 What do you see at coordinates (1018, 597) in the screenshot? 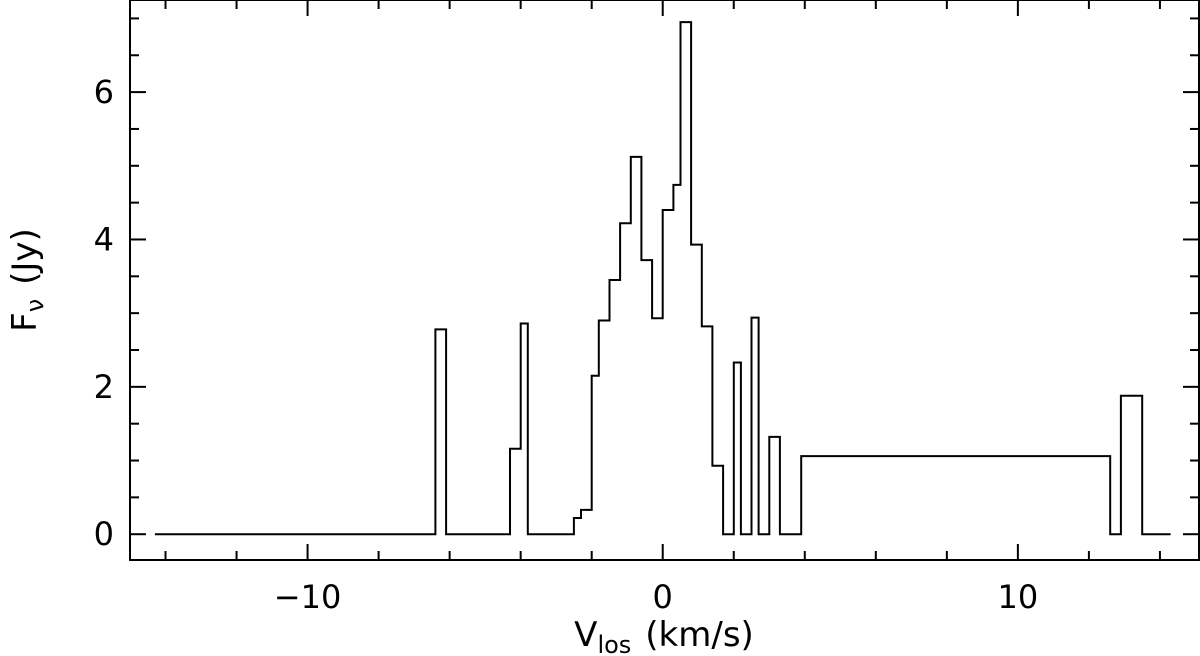
I see `x-tick-label: 10` at bounding box center [1018, 597].